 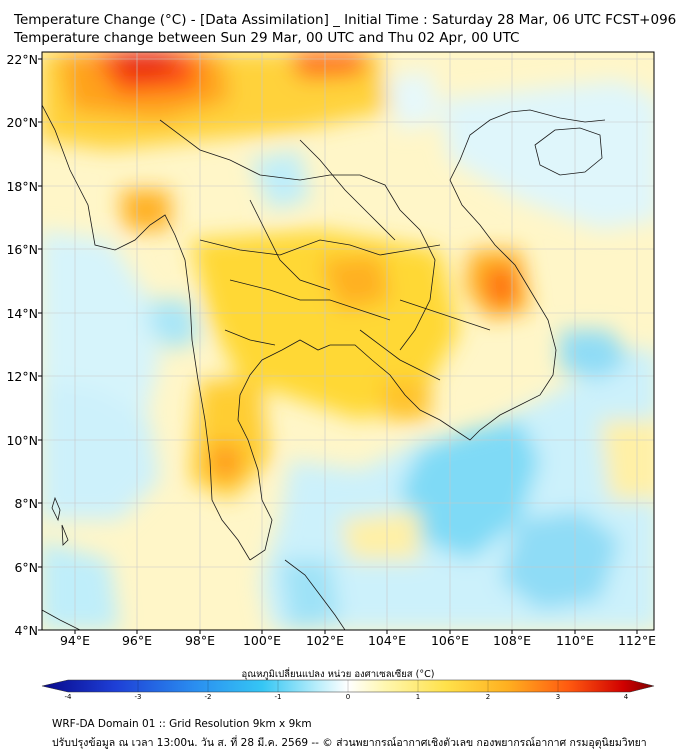 I want to click on lat-label-12: 12°N, so click(x=22, y=376).